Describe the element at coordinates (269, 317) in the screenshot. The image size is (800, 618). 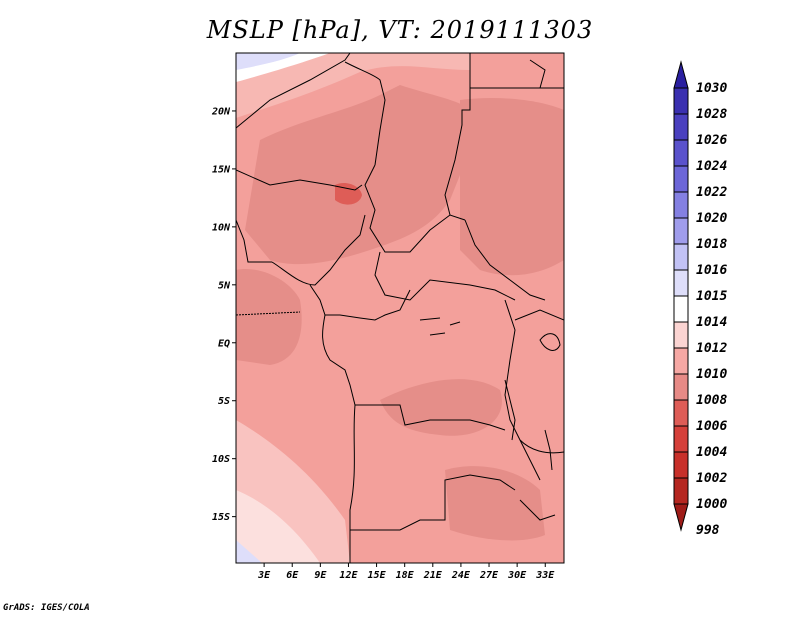
I see `field-1008-gulf` at that location.